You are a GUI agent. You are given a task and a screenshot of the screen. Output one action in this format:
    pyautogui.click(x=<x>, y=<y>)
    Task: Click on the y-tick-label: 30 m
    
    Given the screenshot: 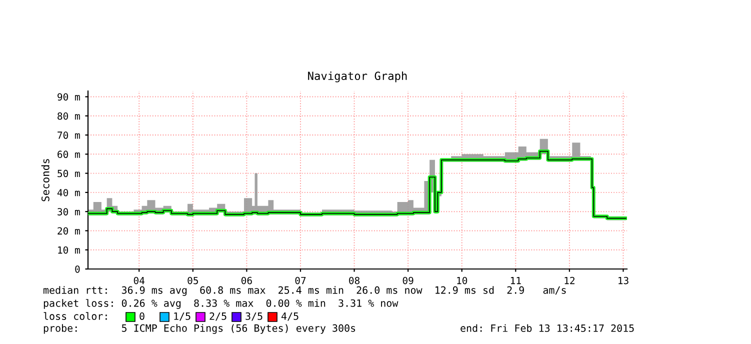 What is the action you would take?
    pyautogui.click(x=69, y=212)
    